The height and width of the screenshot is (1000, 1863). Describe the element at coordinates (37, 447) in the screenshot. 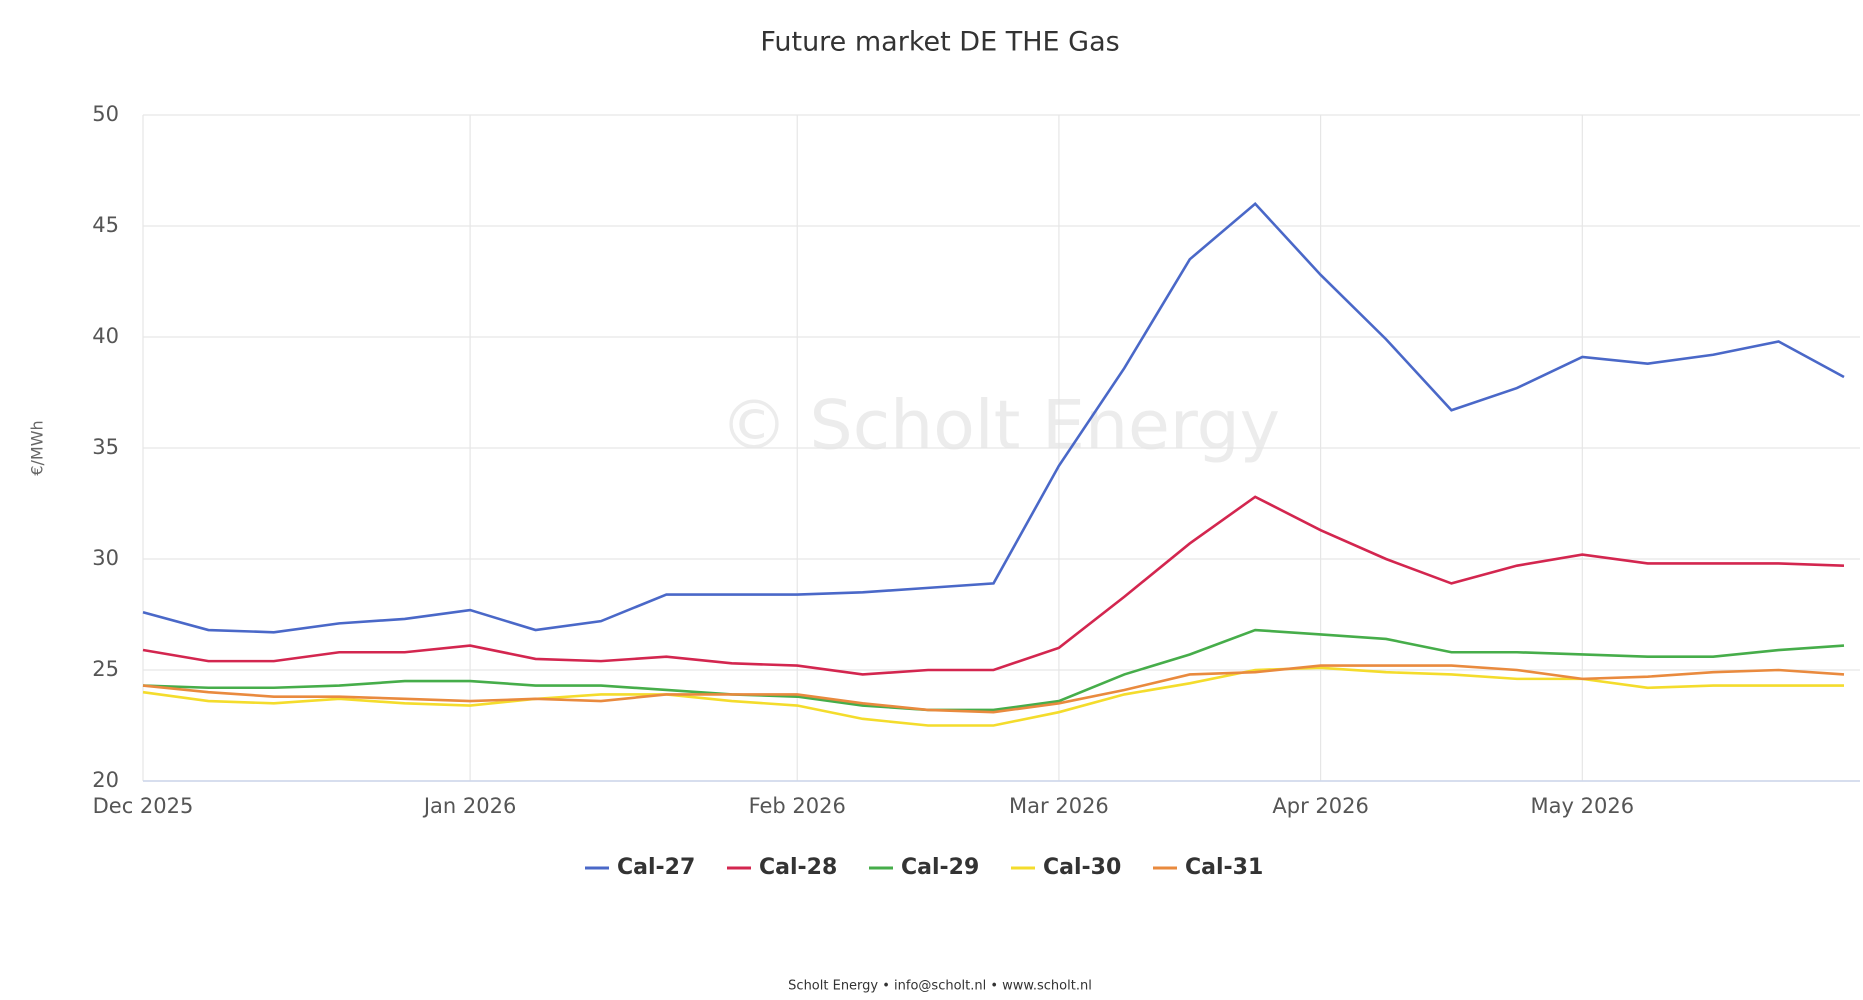

I see `y-axis-label: €/MWh` at that location.